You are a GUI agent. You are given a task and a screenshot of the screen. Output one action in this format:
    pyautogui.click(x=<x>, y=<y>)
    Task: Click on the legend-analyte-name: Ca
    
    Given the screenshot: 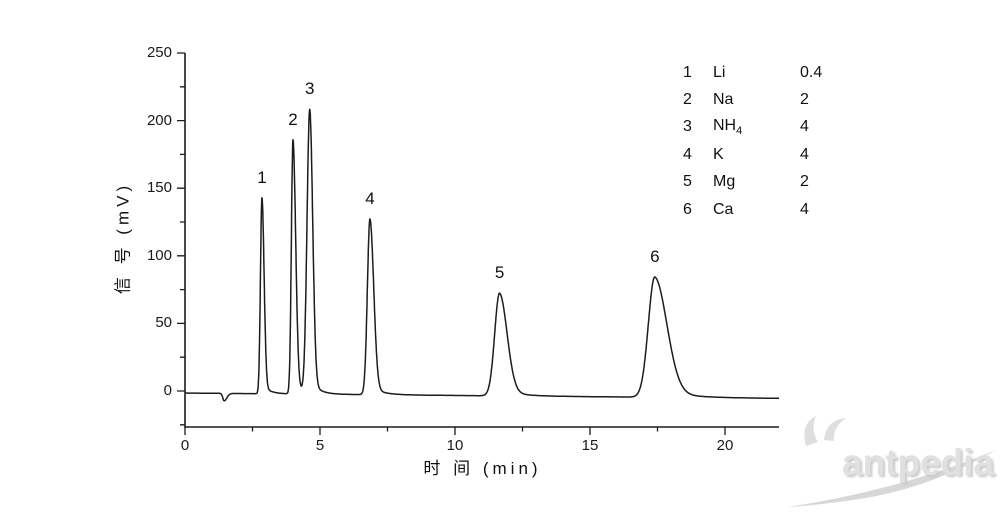 What is the action you would take?
    pyautogui.click(x=723, y=209)
    